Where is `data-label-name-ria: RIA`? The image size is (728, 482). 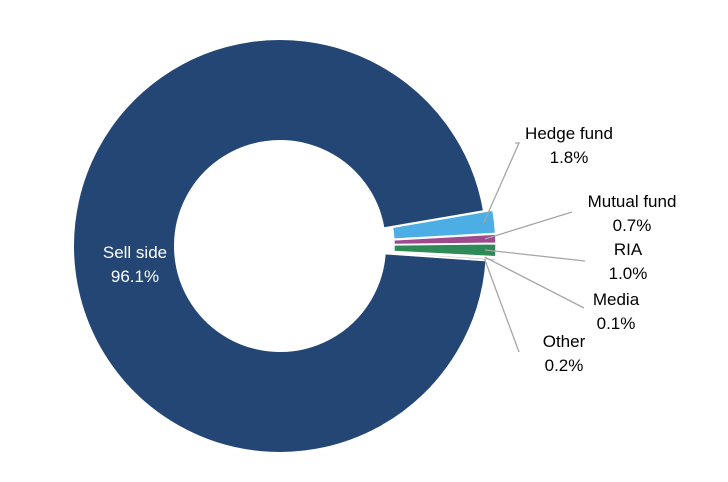
data-label-name-ria: RIA is located at coordinates (628, 249).